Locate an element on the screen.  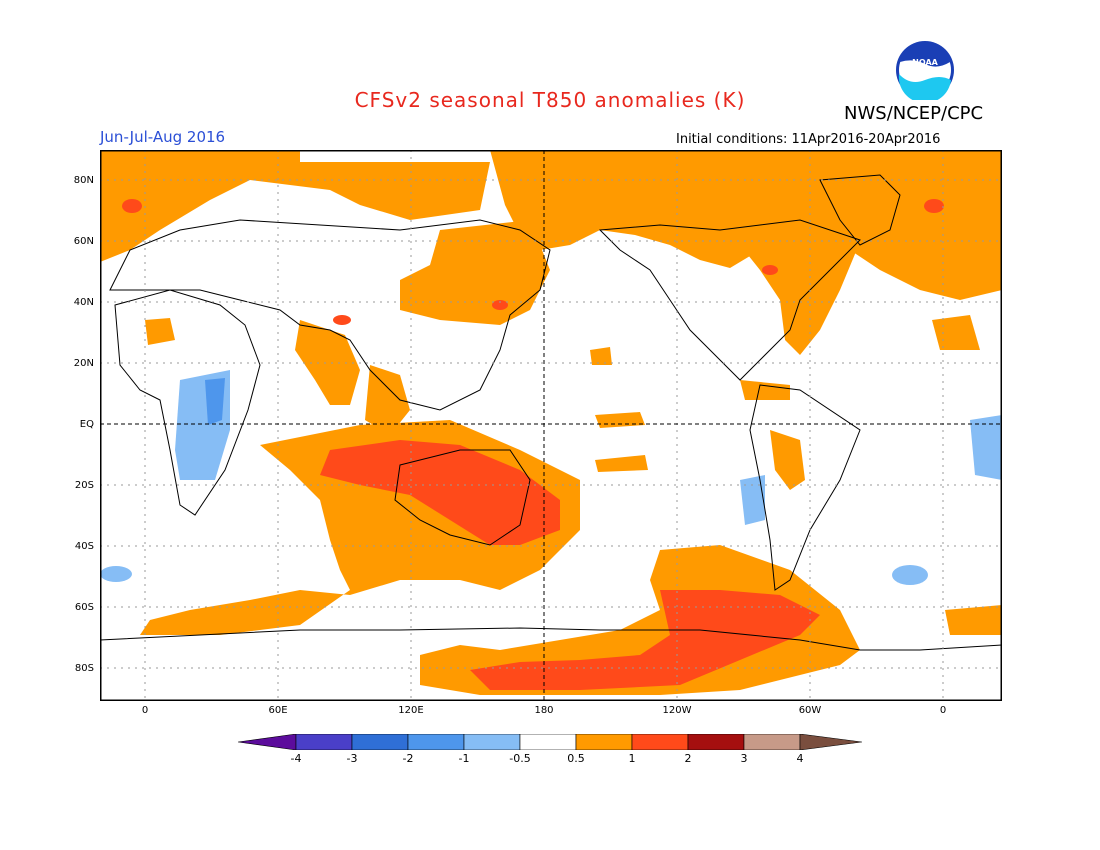
lat-label: 40S is located at coordinates (84, 546).